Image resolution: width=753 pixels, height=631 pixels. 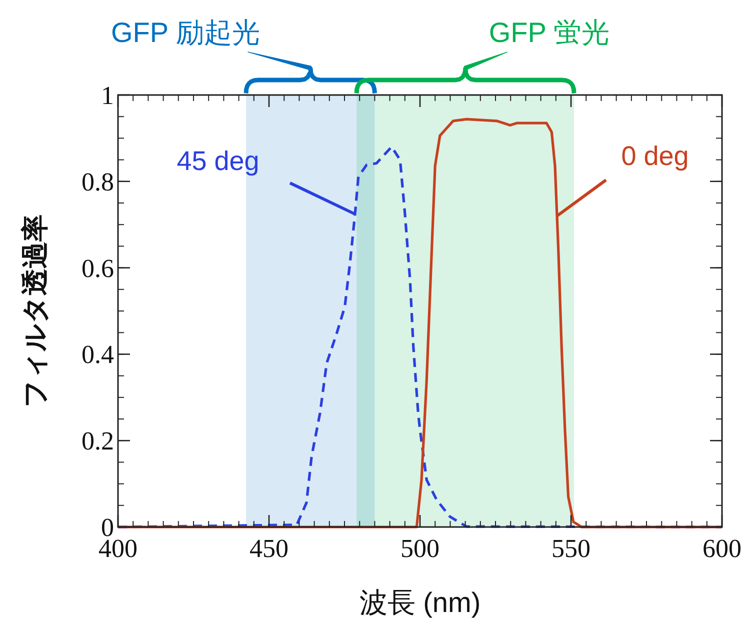 What do you see at coordinates (722, 548) in the screenshot?
I see `x-tick-label: 600` at bounding box center [722, 548].